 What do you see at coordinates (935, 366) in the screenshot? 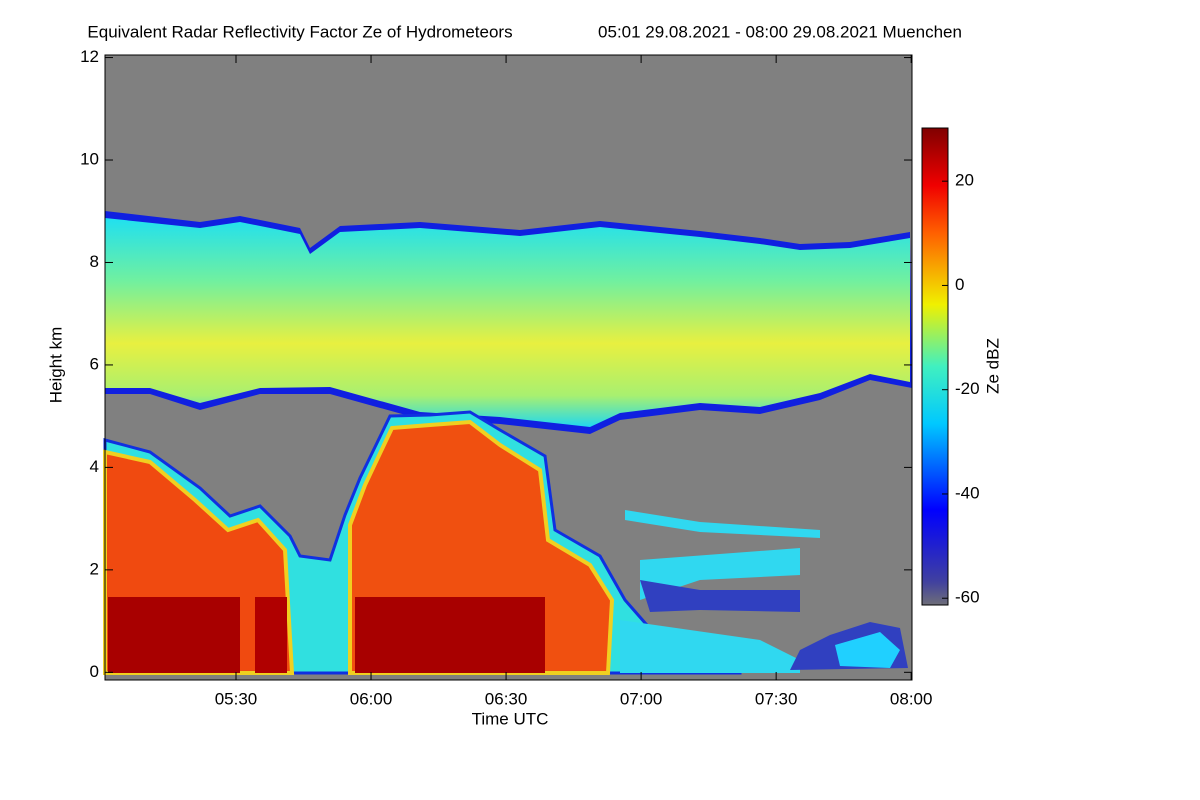
I see `colorbar` at bounding box center [935, 366].